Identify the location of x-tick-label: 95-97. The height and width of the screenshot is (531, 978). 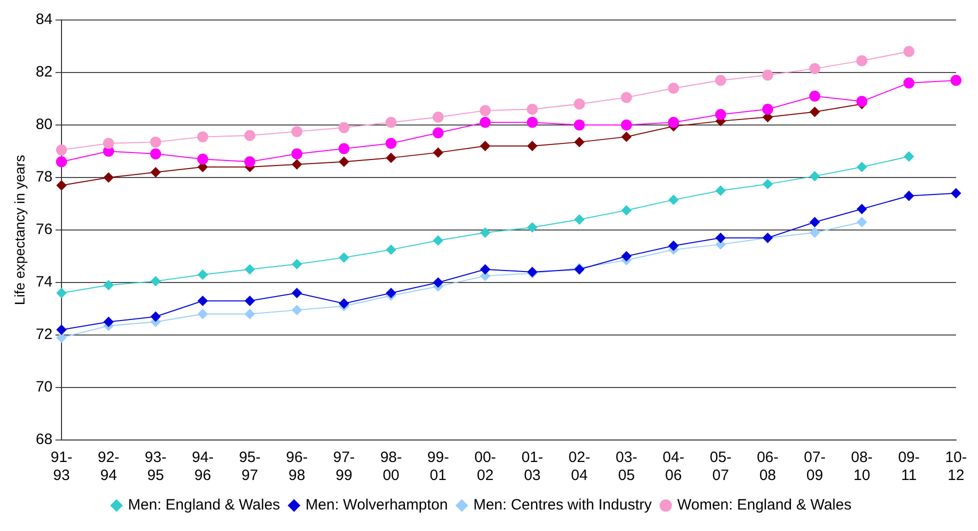
(249, 466).